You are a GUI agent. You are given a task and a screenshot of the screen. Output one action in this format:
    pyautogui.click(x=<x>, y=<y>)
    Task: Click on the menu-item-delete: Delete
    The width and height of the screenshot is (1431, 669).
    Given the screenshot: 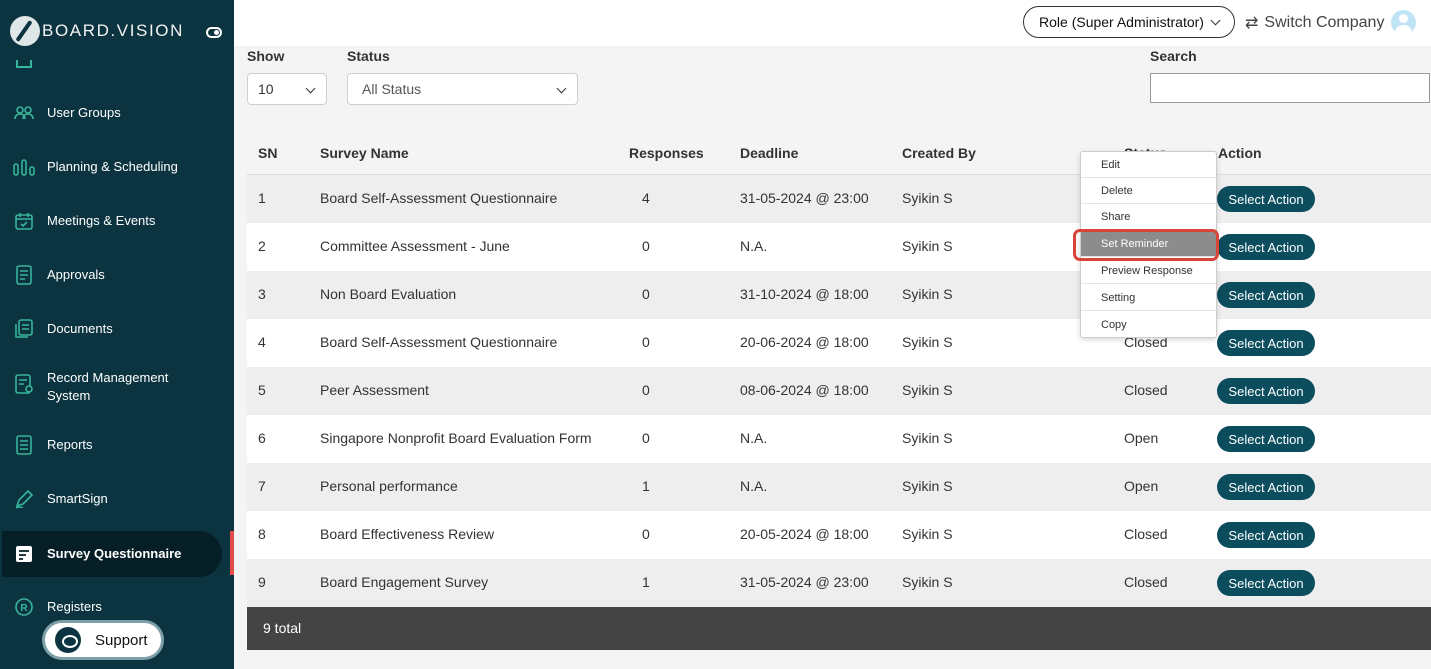 What is the action you would take?
    pyautogui.click(x=1148, y=191)
    